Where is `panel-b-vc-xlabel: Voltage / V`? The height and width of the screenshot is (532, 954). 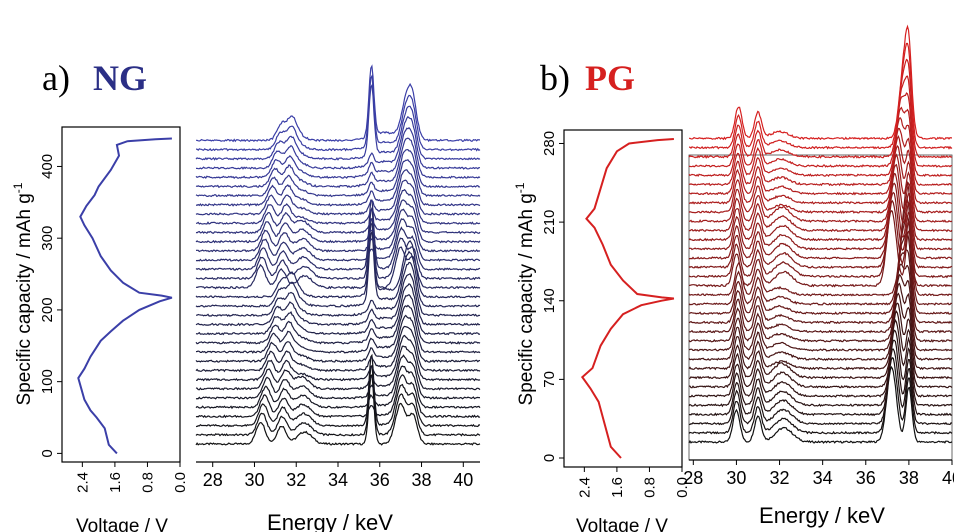
panel-b-vc-xlabel: Voltage / V is located at coordinates (622, 524).